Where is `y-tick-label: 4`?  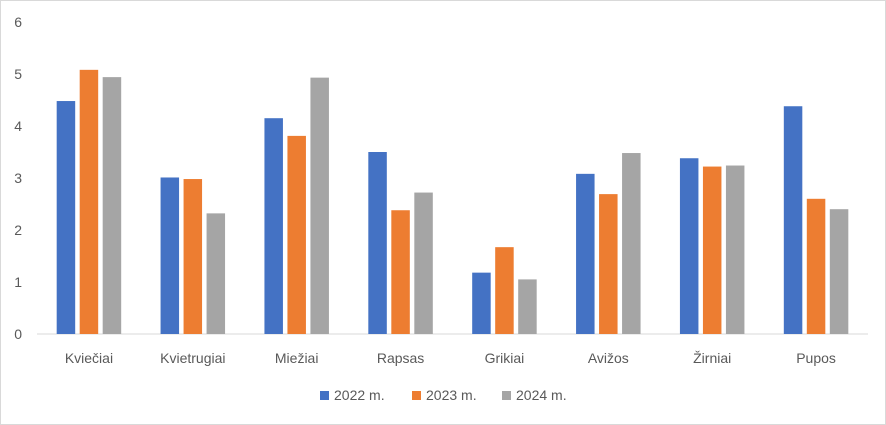
y-tick-label: 4 is located at coordinates (18, 126).